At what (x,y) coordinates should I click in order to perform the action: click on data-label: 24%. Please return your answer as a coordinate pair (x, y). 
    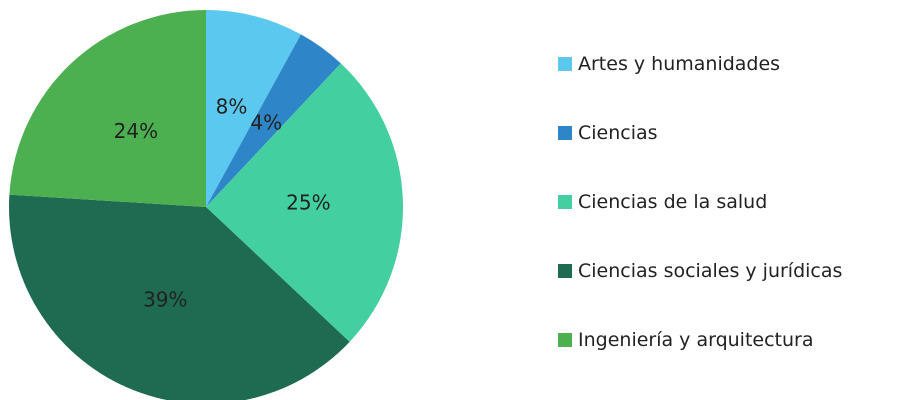
    Looking at the image, I should click on (136, 131).